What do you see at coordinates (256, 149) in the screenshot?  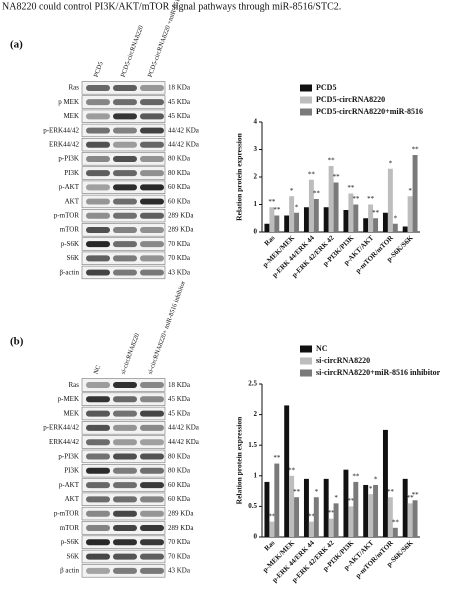 I see `y-tick-label: 3` at bounding box center [256, 149].